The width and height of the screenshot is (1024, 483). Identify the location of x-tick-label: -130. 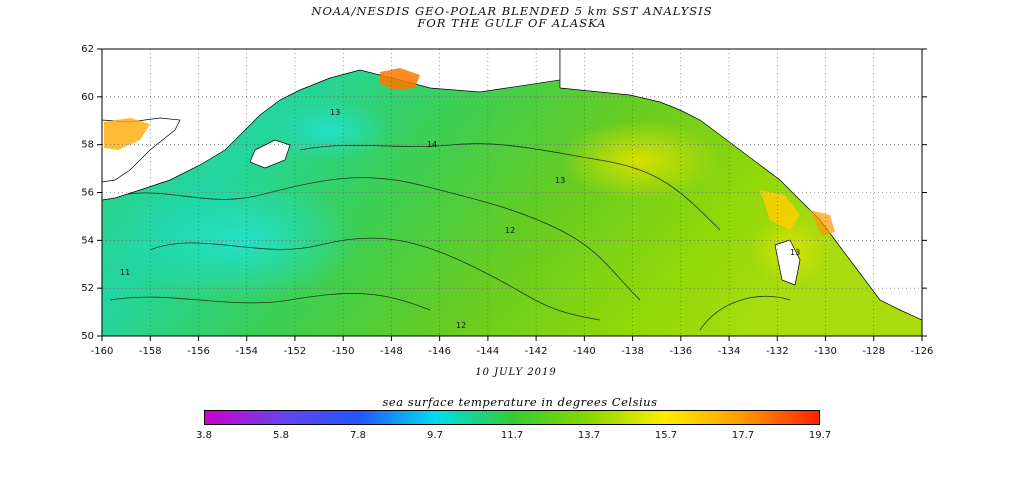
(825, 351).